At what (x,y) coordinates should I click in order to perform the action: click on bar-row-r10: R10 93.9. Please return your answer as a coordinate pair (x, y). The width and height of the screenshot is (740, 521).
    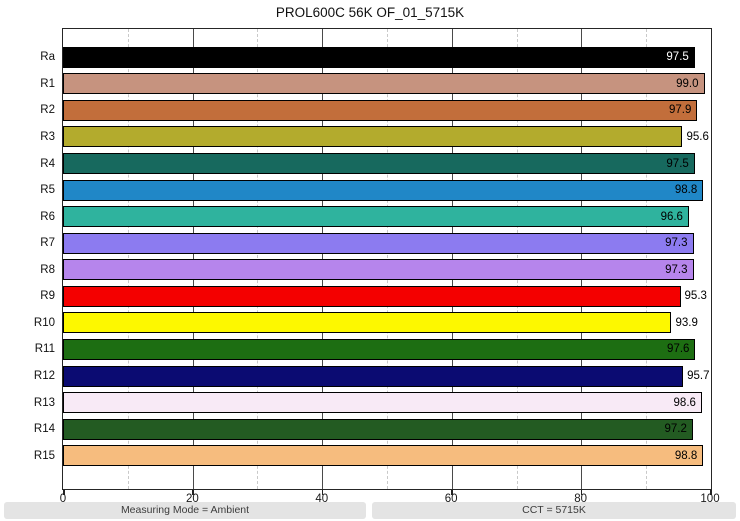
    Looking at the image, I should click on (372, 323).